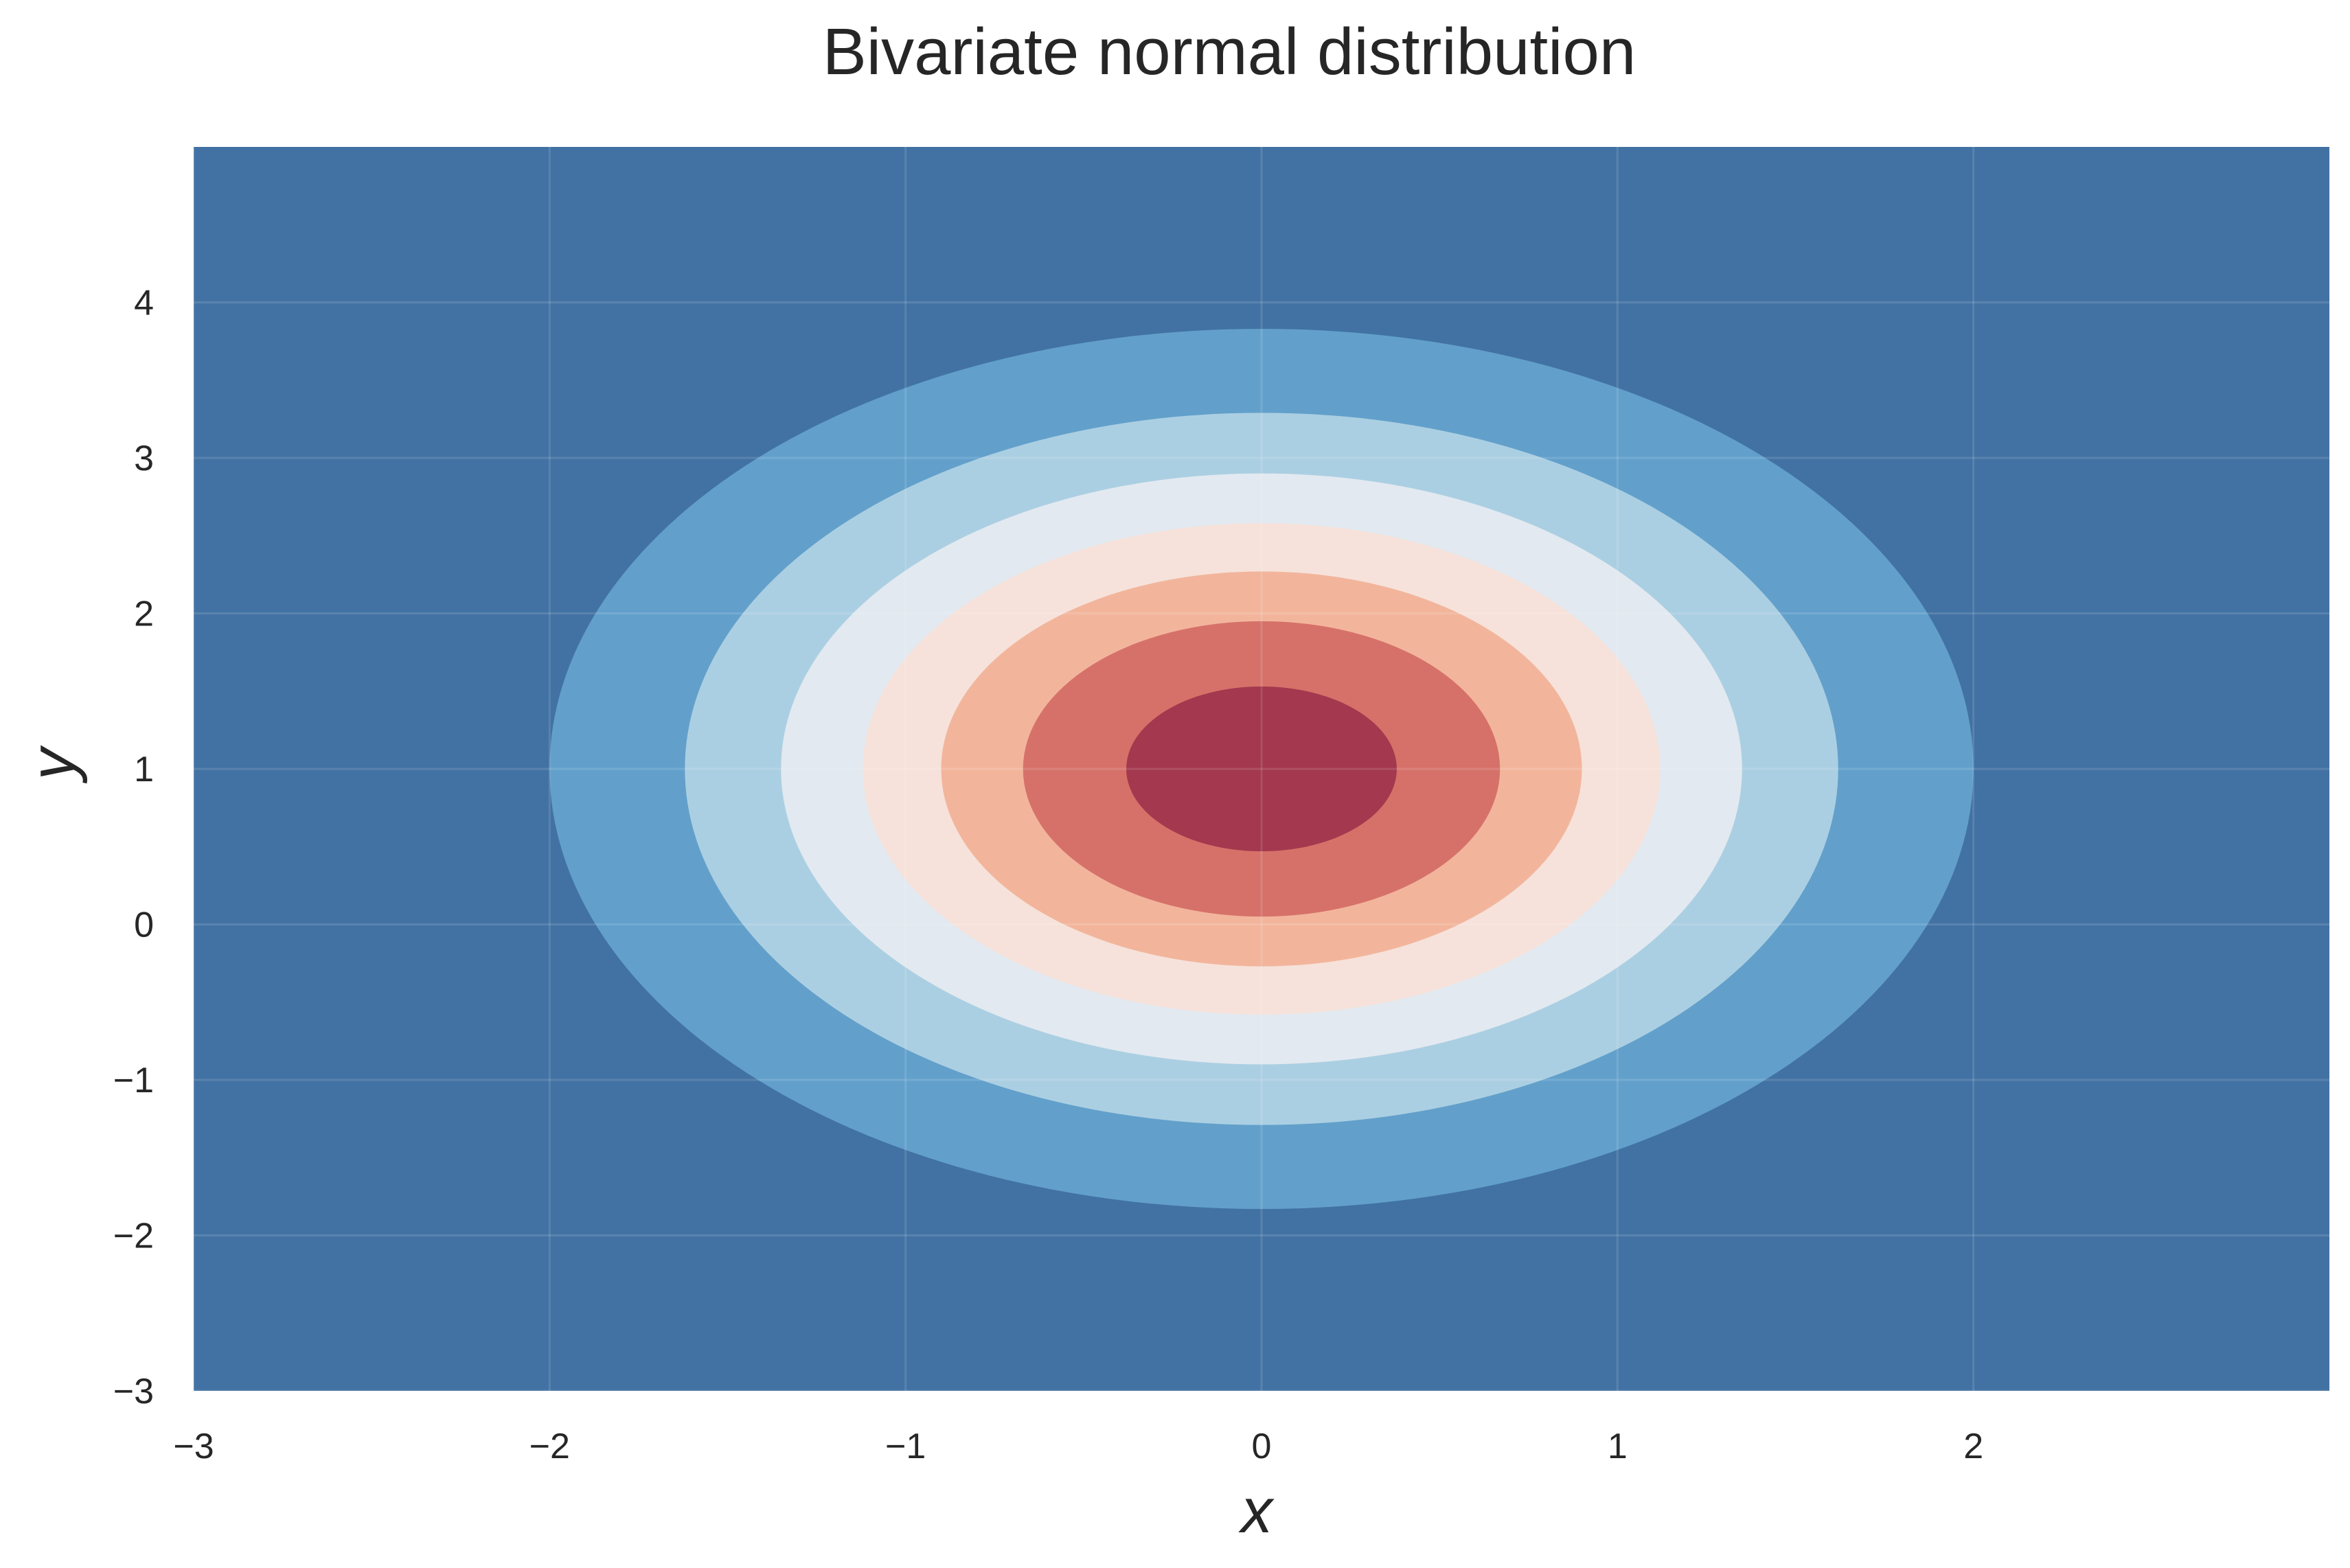 The image size is (2350, 1568). Describe the element at coordinates (194, 1446) in the screenshot. I see `x-tick-label: −3` at that location.